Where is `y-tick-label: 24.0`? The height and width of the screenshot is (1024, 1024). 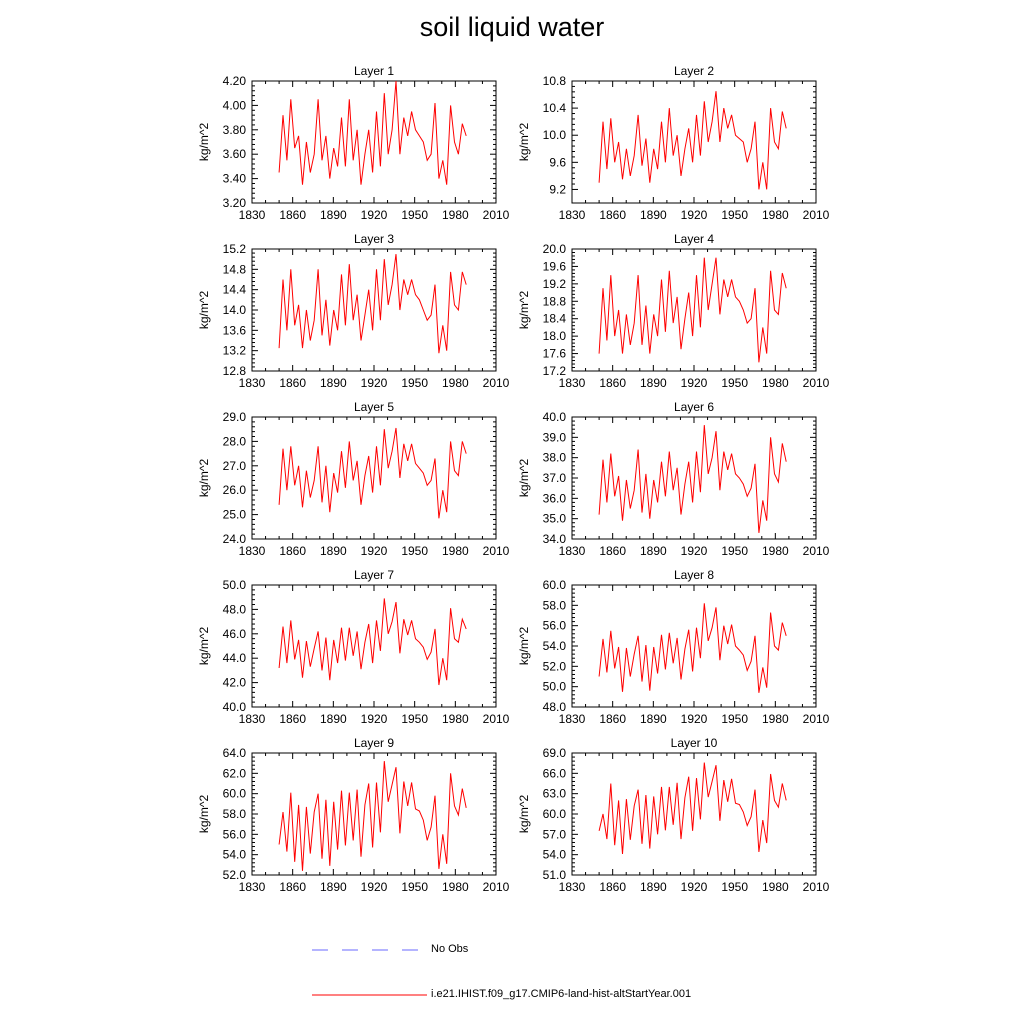
y-tick-label: 24.0 is located at coordinates (235, 539).